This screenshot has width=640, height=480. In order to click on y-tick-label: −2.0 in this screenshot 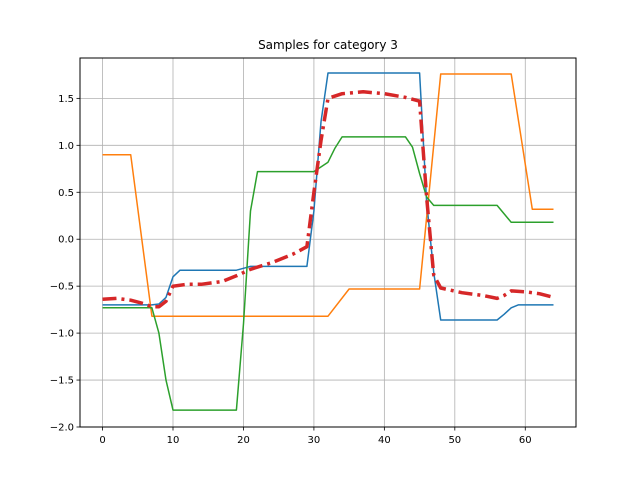, I will do `click(62, 428)`.